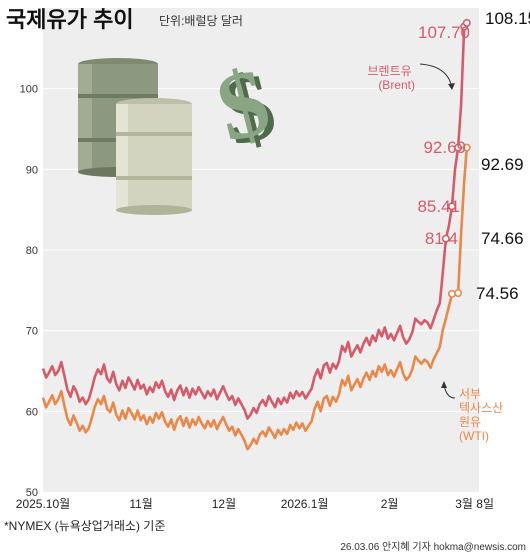 This screenshot has height=554, width=530. What do you see at coordinates (43, 504) in the screenshot?
I see `x-tick-label: 2025.10월` at bounding box center [43, 504].